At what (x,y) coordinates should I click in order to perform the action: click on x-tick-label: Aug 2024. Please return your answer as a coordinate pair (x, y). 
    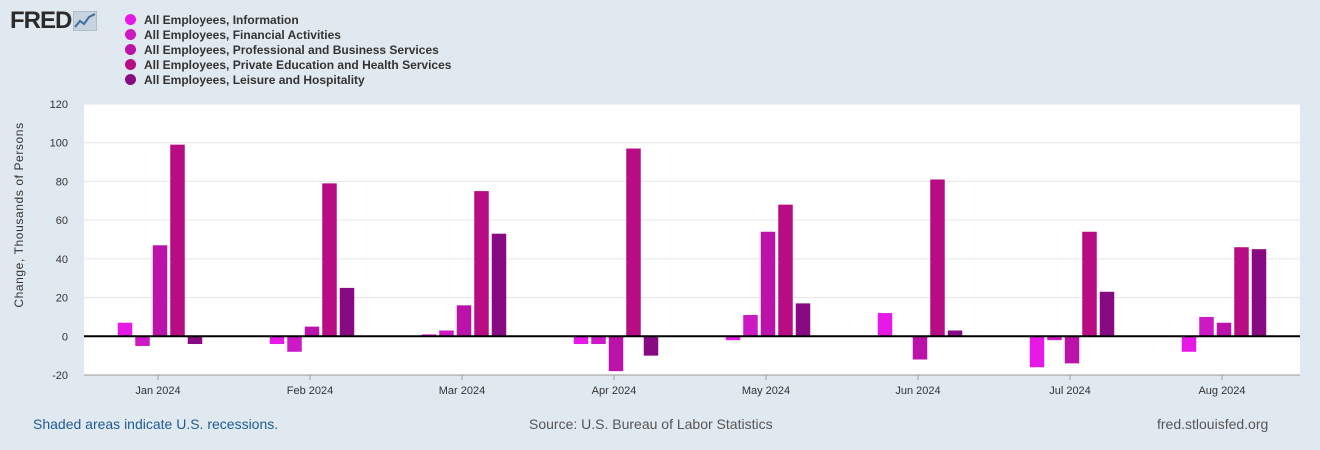
    Looking at the image, I should click on (1221, 391).